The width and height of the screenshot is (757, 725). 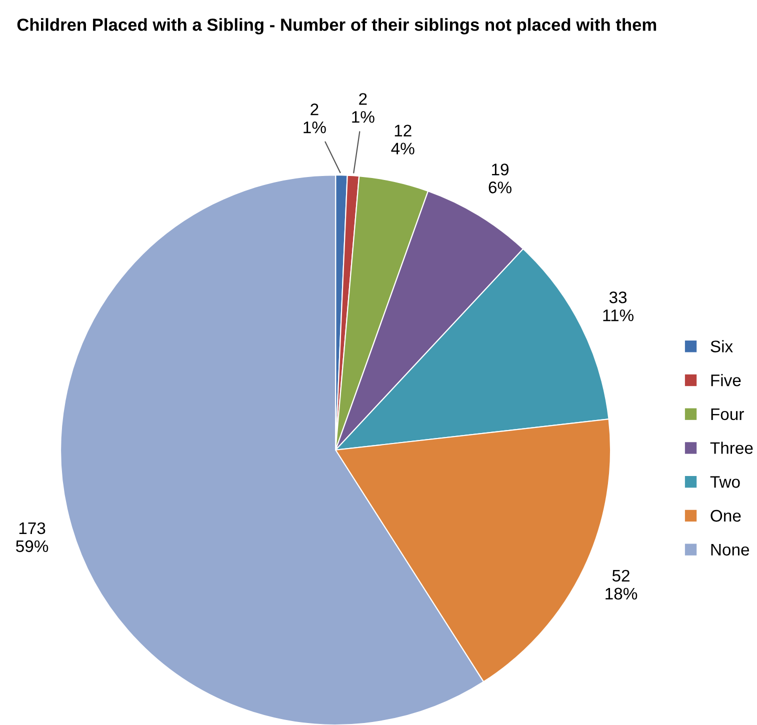 I want to click on legend-label: None, so click(x=730, y=550).